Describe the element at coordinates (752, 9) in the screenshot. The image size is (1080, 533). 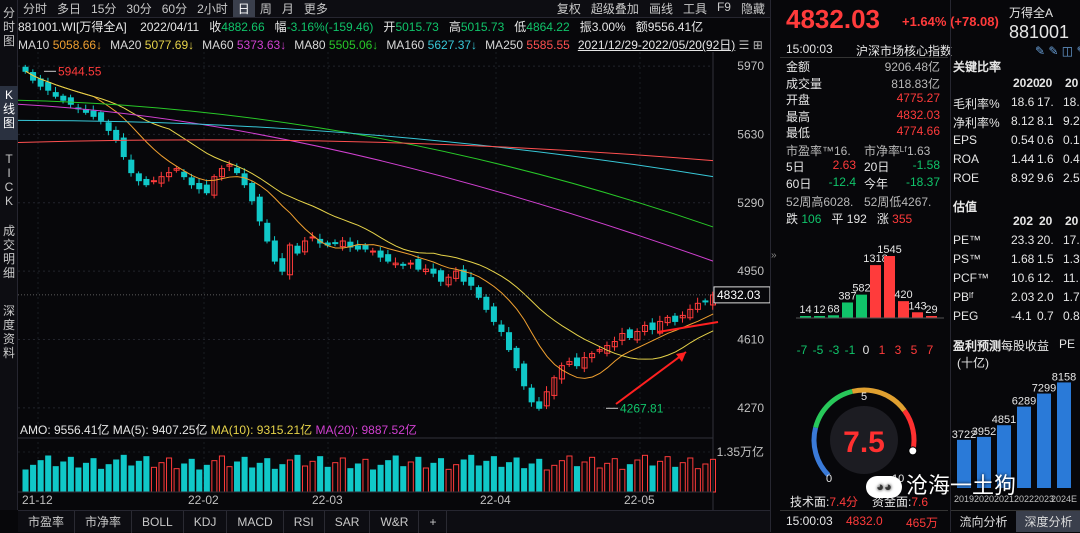
I see `tool-5: 隐藏` at that location.